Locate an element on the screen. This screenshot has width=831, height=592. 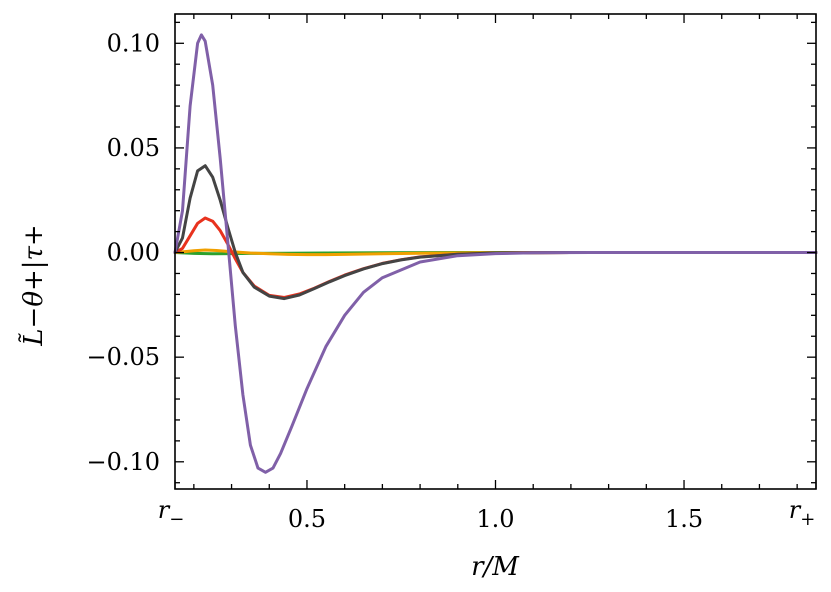
y-axis-label: L̃−θ+|τ+ is located at coordinates (33, 285).